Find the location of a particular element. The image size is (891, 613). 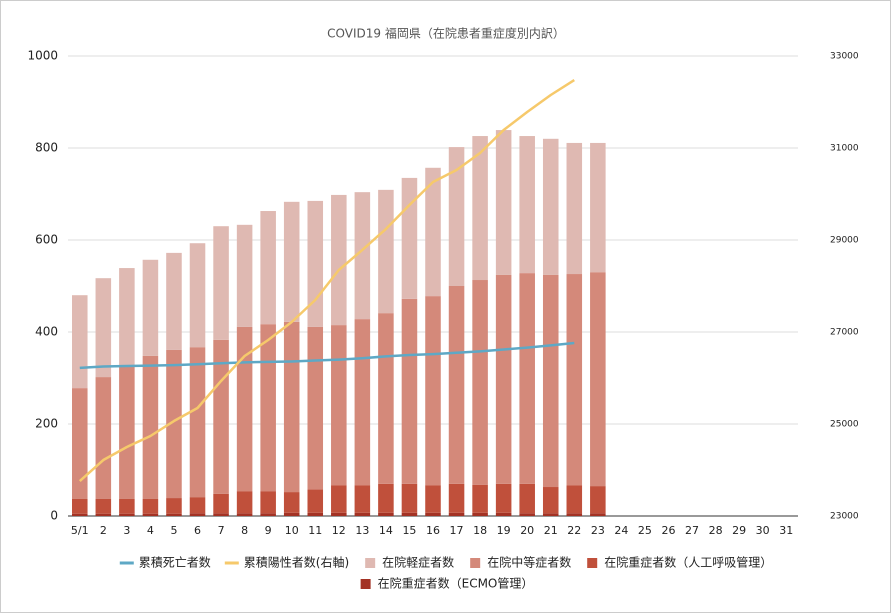

x-tick-label: 14 is located at coordinates (386, 530).